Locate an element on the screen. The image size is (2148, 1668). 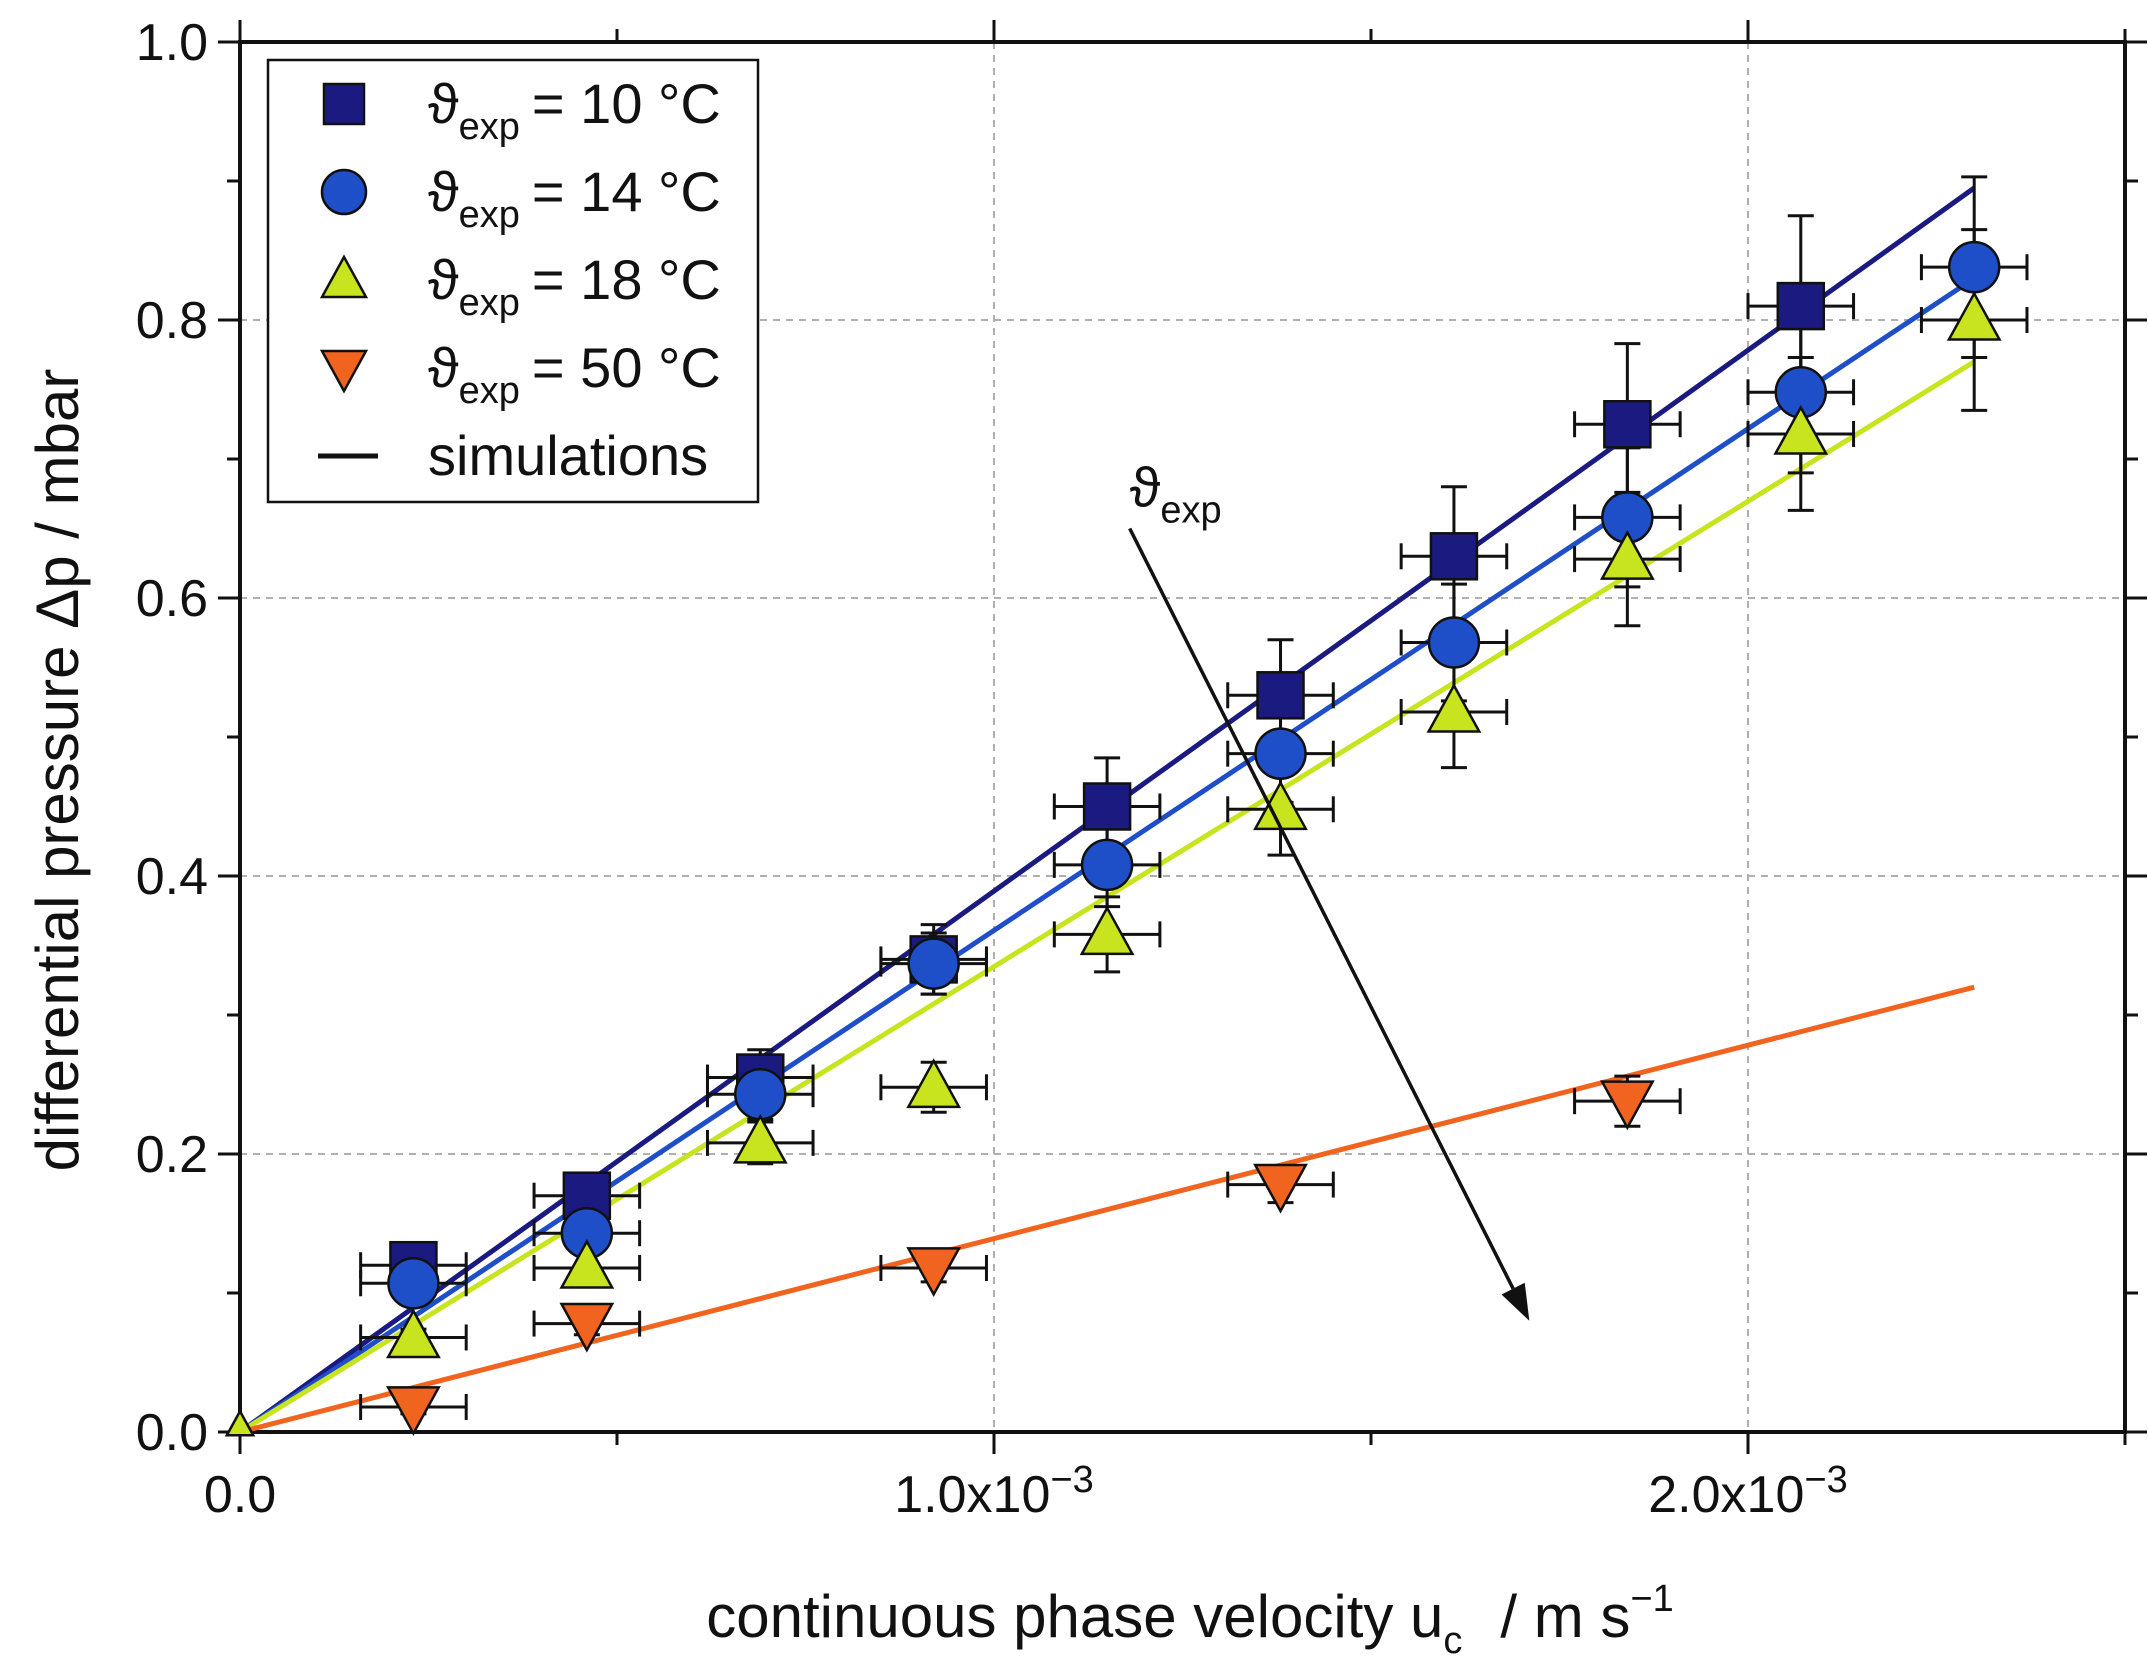
legend-marker-14 °C is located at coordinates (344, 192).